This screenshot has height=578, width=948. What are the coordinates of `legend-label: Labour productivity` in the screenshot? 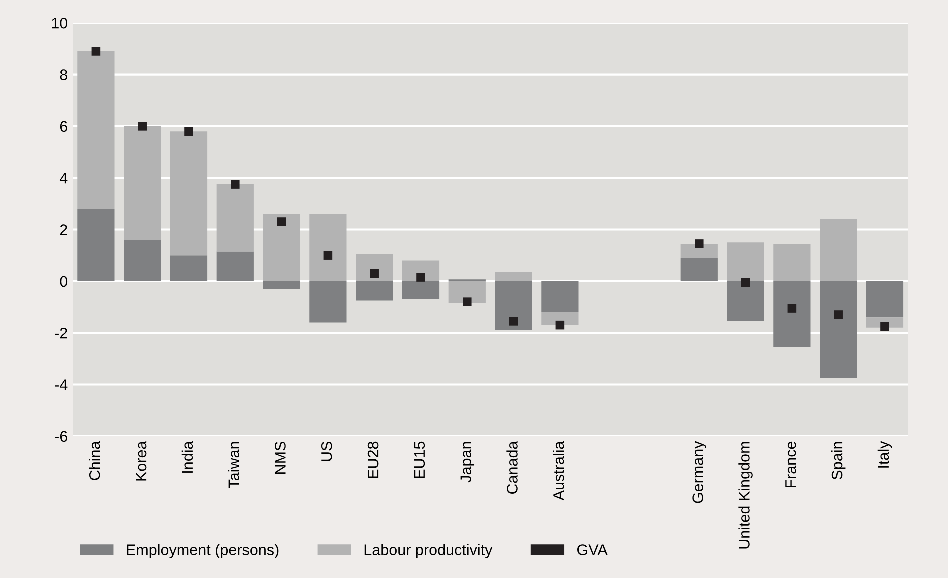 It's located at (428, 551).